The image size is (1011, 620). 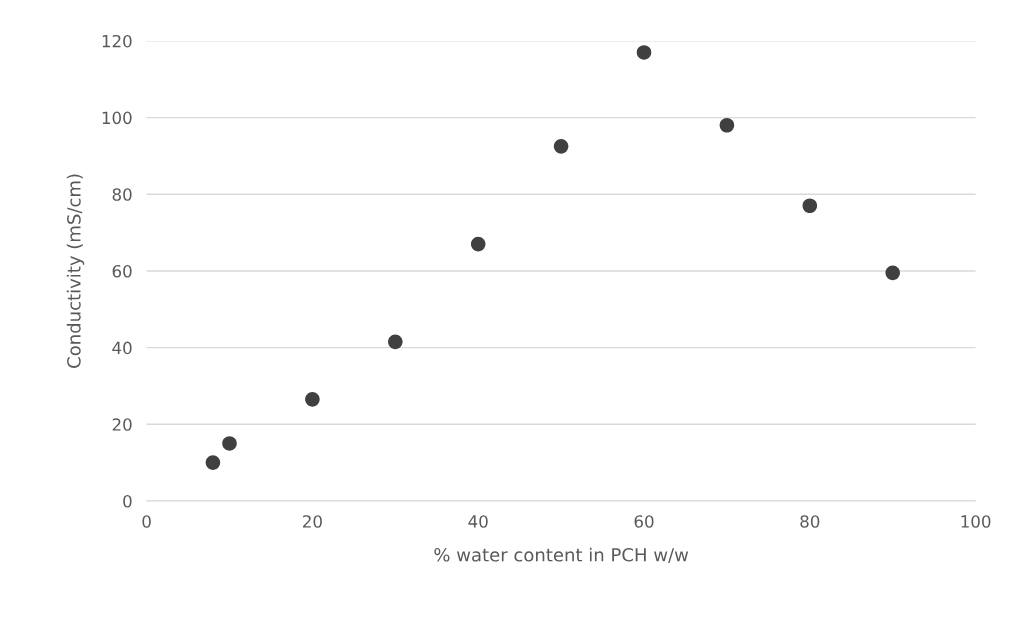 What do you see at coordinates (122, 348) in the screenshot?
I see `y-tick-label: 40` at bounding box center [122, 348].